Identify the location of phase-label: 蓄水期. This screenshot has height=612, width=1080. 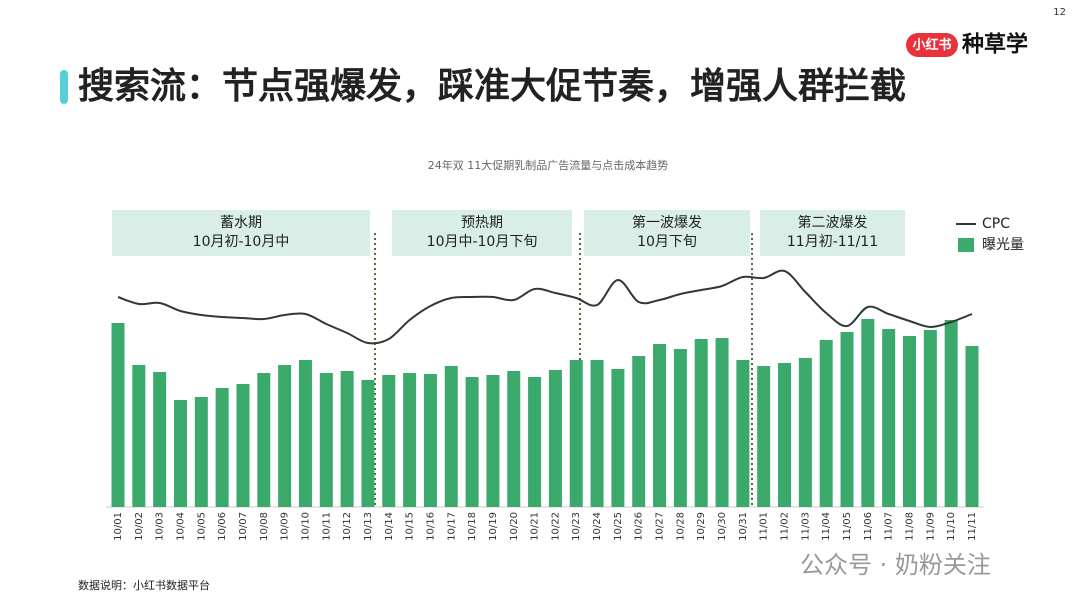
(241, 223).